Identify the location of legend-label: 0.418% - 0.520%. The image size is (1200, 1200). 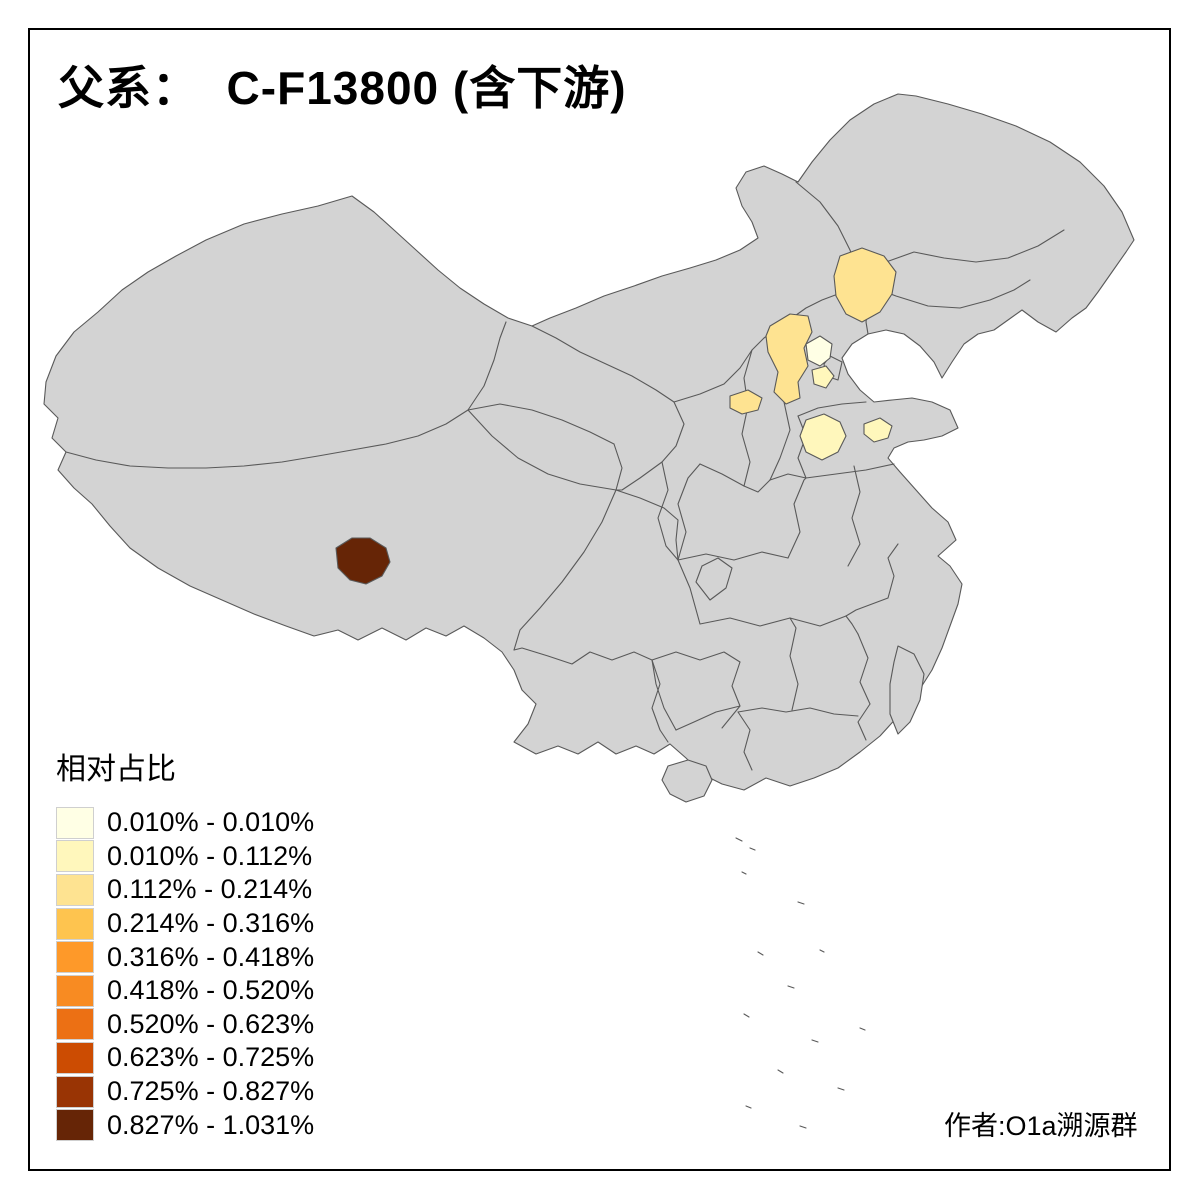
(211, 990).